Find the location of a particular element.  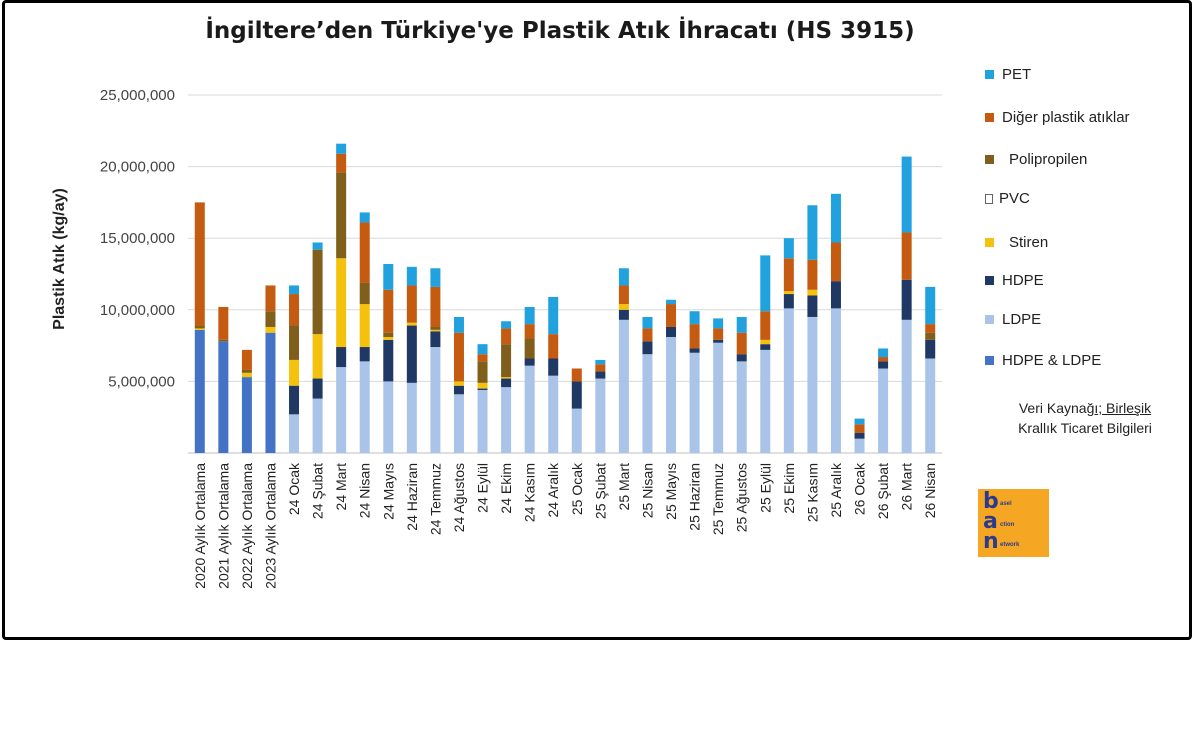

legend-label: PET is located at coordinates (1017, 74).